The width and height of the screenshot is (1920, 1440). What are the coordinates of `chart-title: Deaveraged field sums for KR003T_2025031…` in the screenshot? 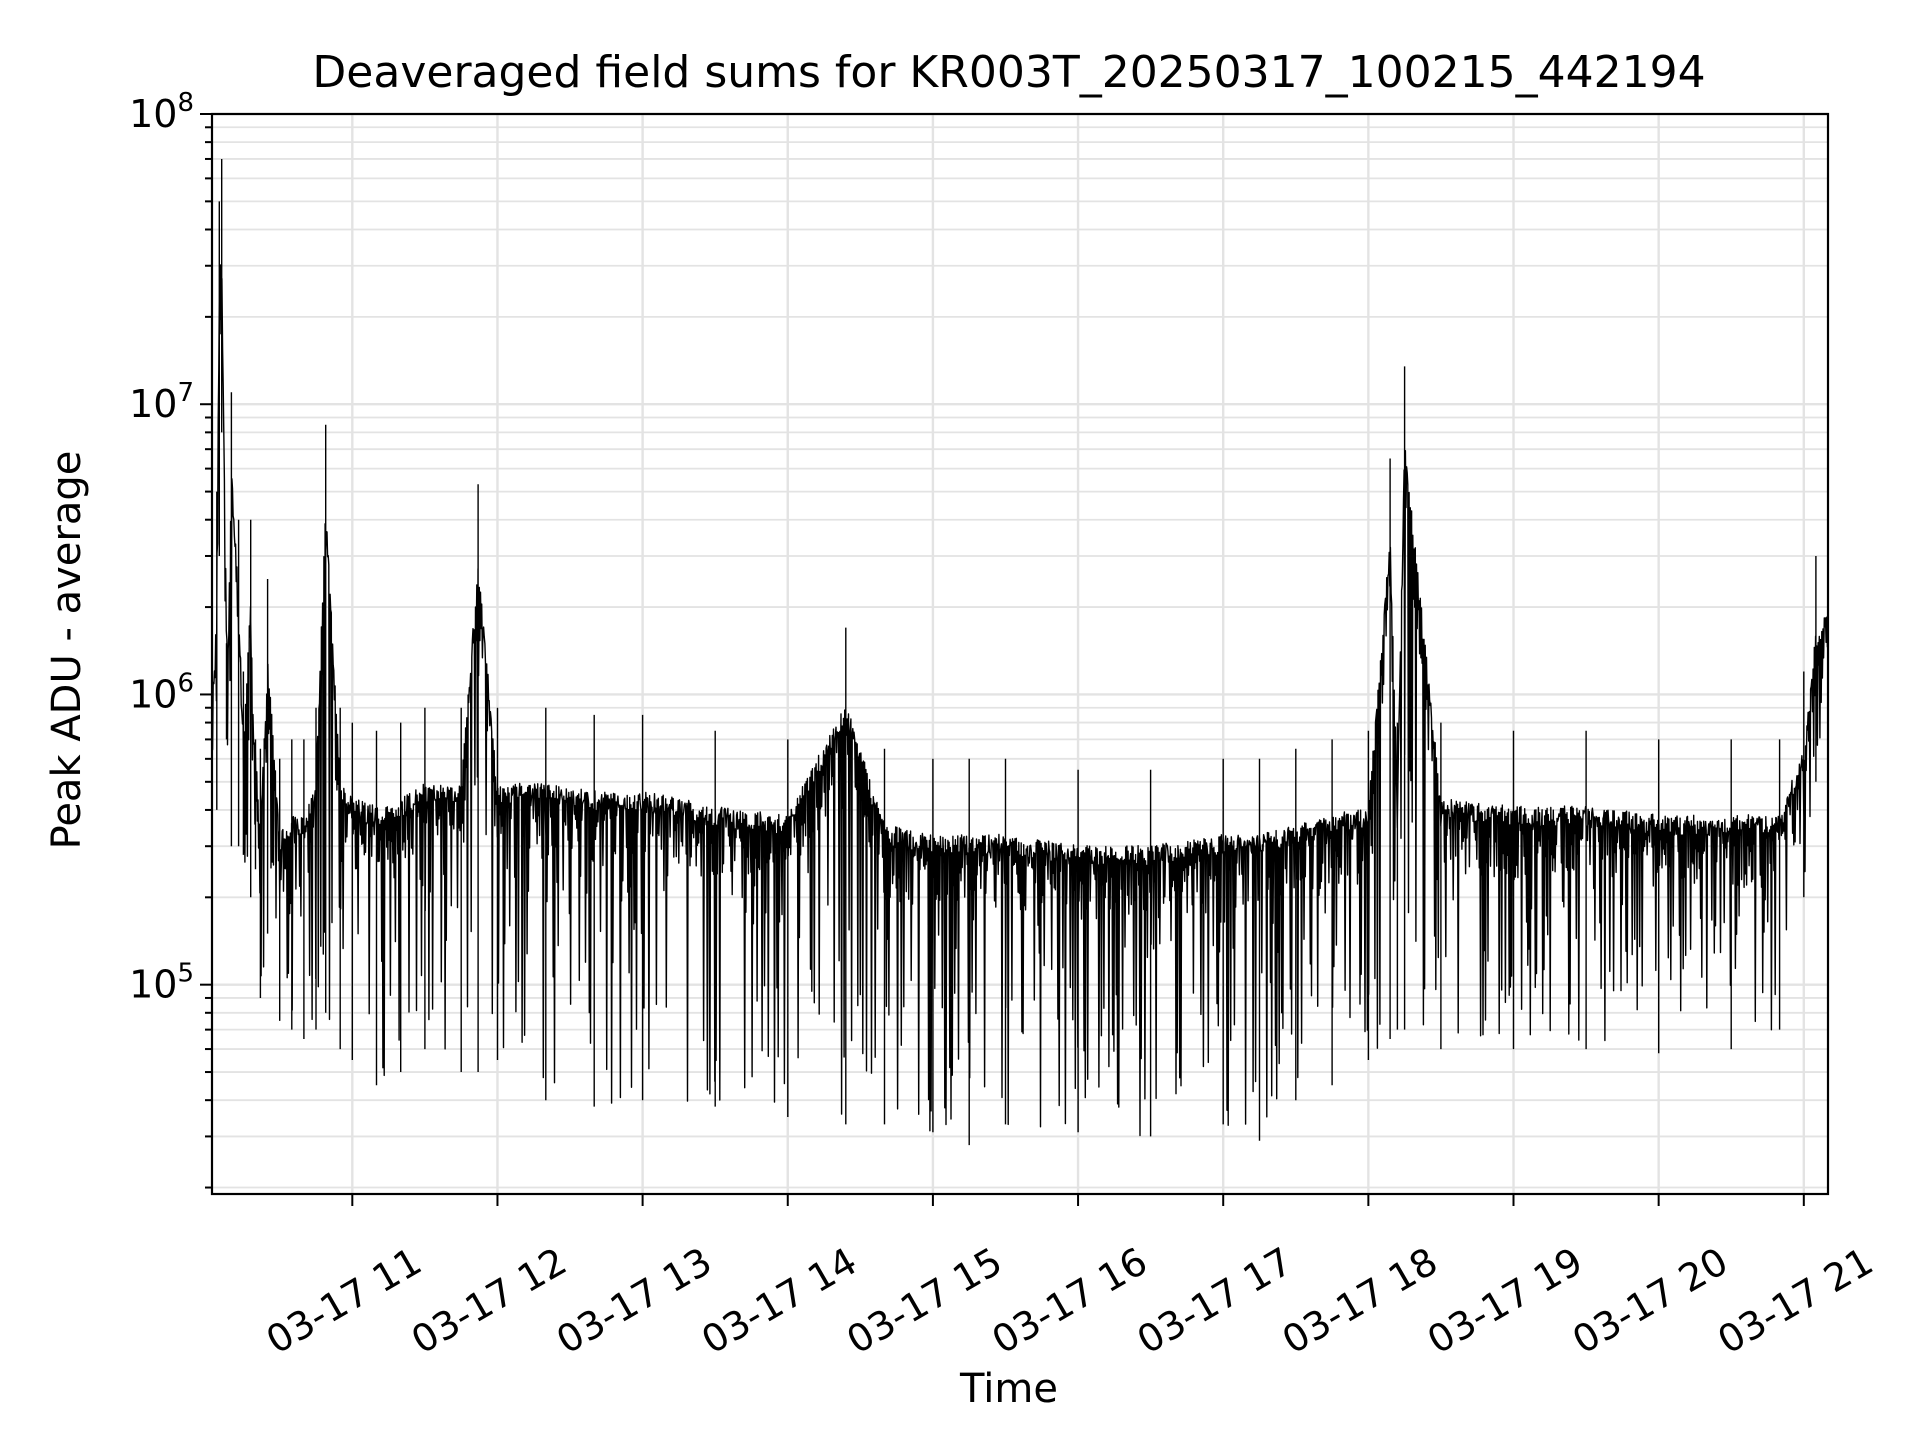 It's located at (1008, 72).